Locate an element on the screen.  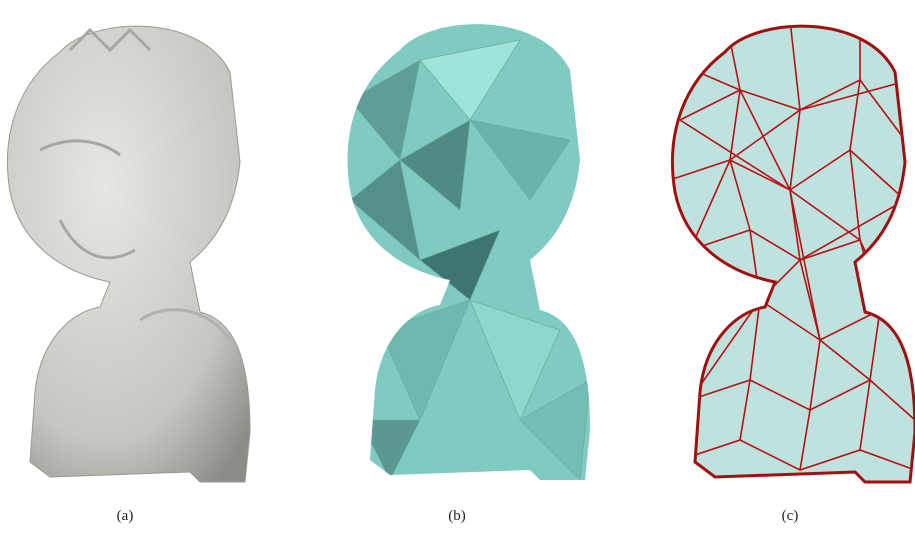
caption: (a) is located at coordinates (125, 516).